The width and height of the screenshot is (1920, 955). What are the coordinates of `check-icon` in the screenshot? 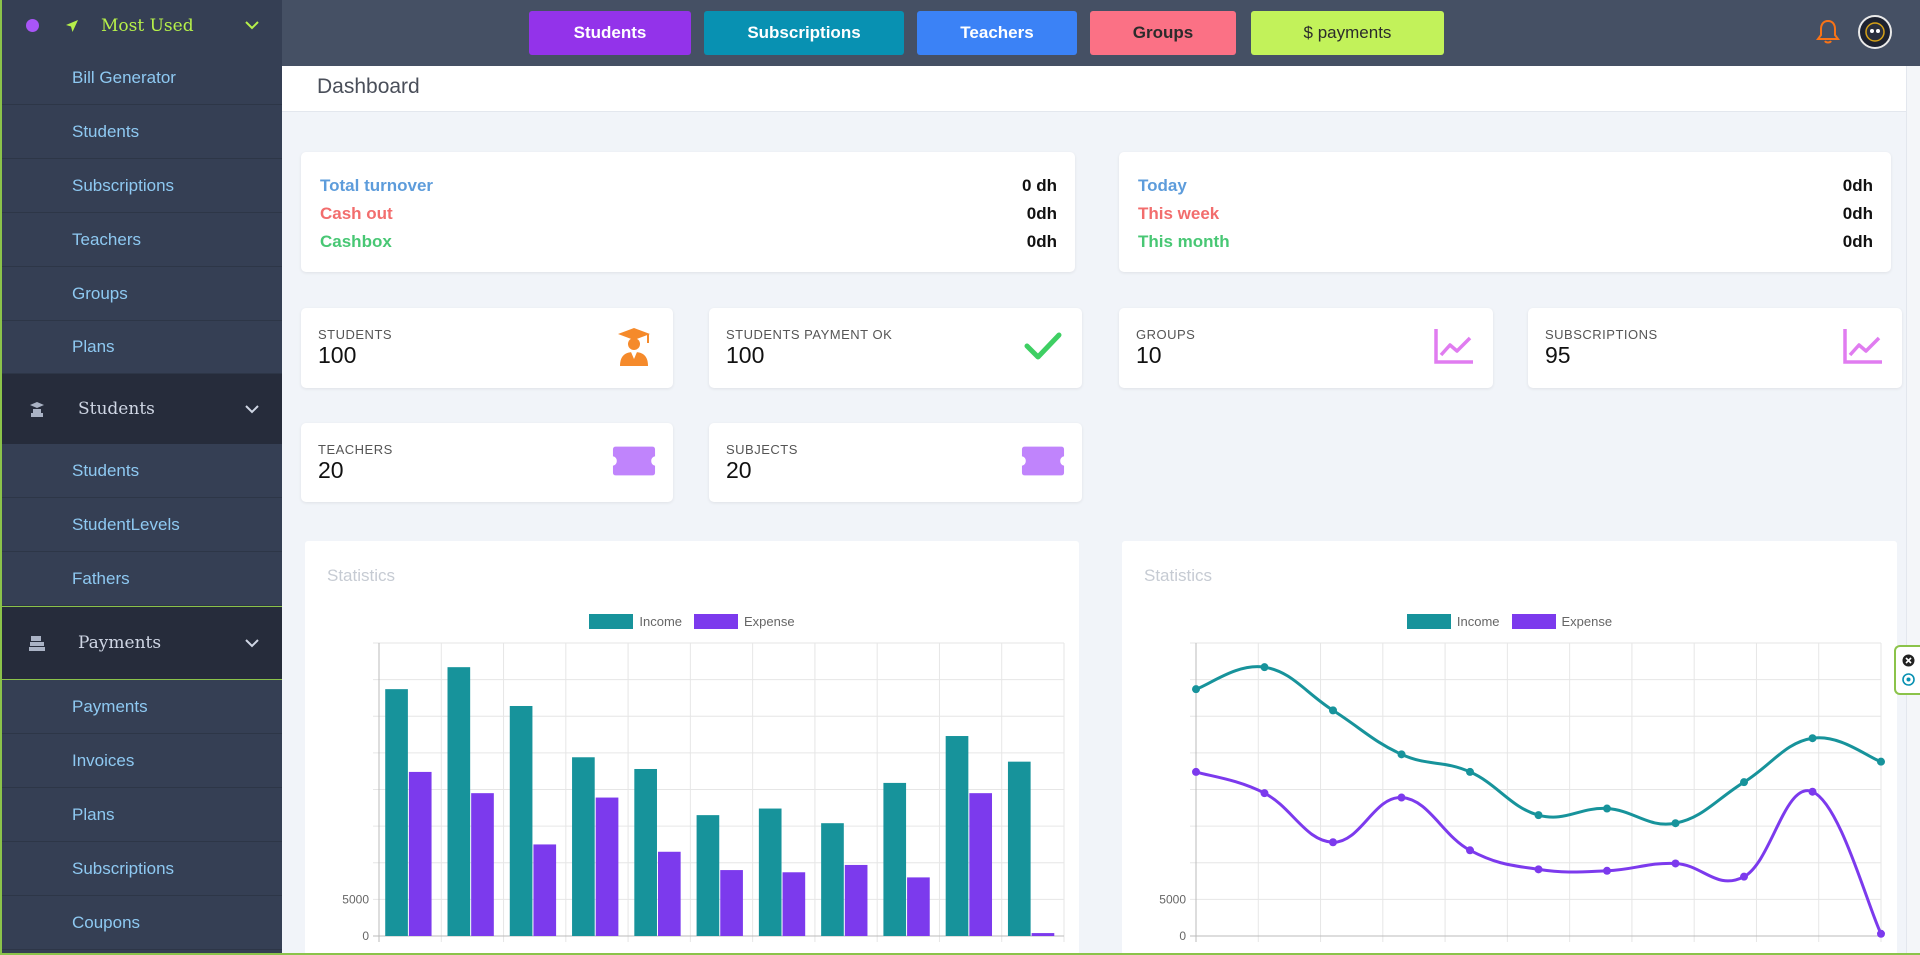 It's located at (1043, 346).